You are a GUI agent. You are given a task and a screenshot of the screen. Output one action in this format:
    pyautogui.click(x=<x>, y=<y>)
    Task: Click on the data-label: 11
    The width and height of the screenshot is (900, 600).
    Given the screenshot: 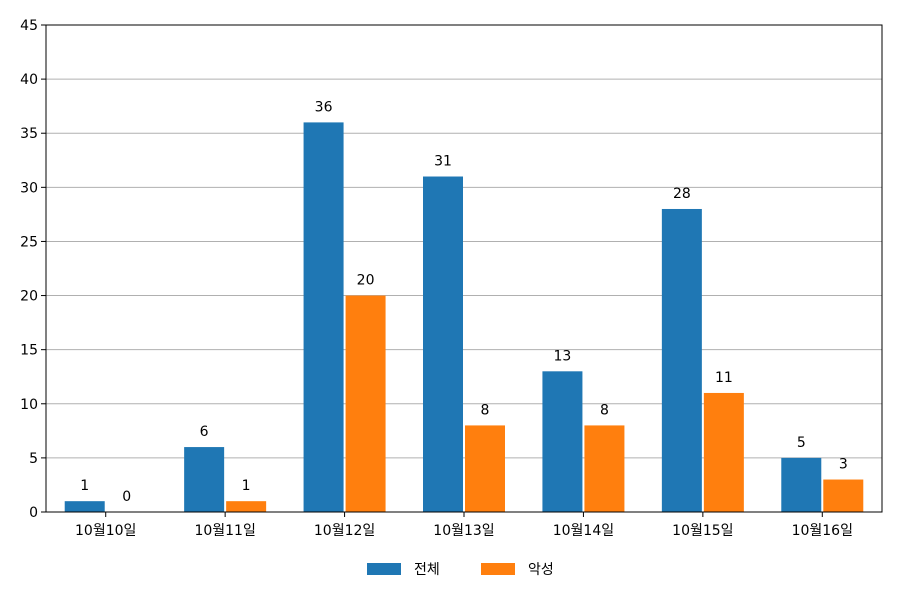 What is the action you would take?
    pyautogui.click(x=724, y=378)
    